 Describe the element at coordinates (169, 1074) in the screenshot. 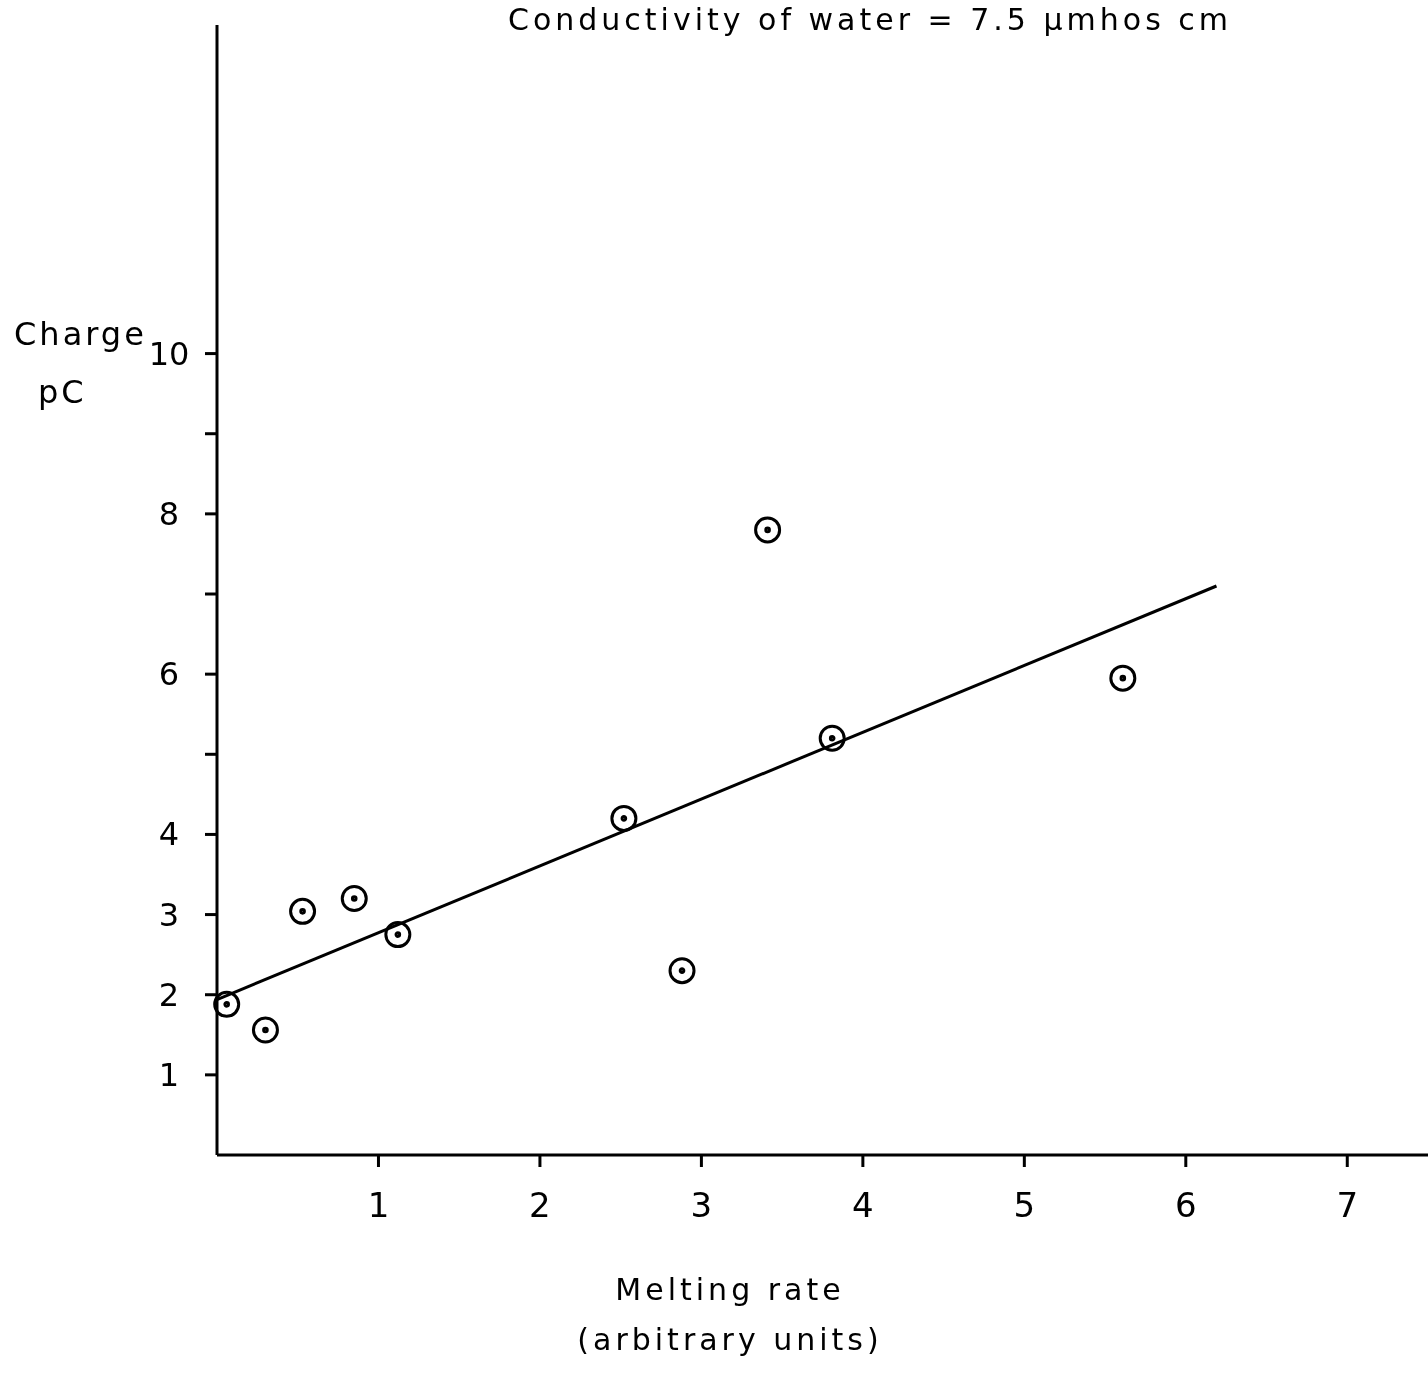

I see `y-tick-label: 1` at that location.